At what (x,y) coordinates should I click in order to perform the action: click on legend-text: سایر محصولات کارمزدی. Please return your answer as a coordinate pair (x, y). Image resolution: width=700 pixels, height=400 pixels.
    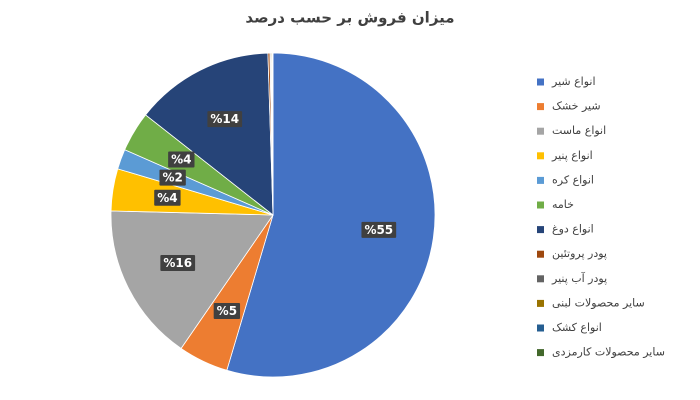
    Looking at the image, I should click on (608, 352).